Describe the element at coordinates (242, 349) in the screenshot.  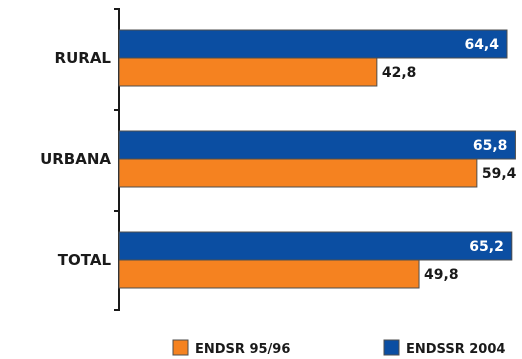
I see `legend-label: ENDSR 95/96` at that location.